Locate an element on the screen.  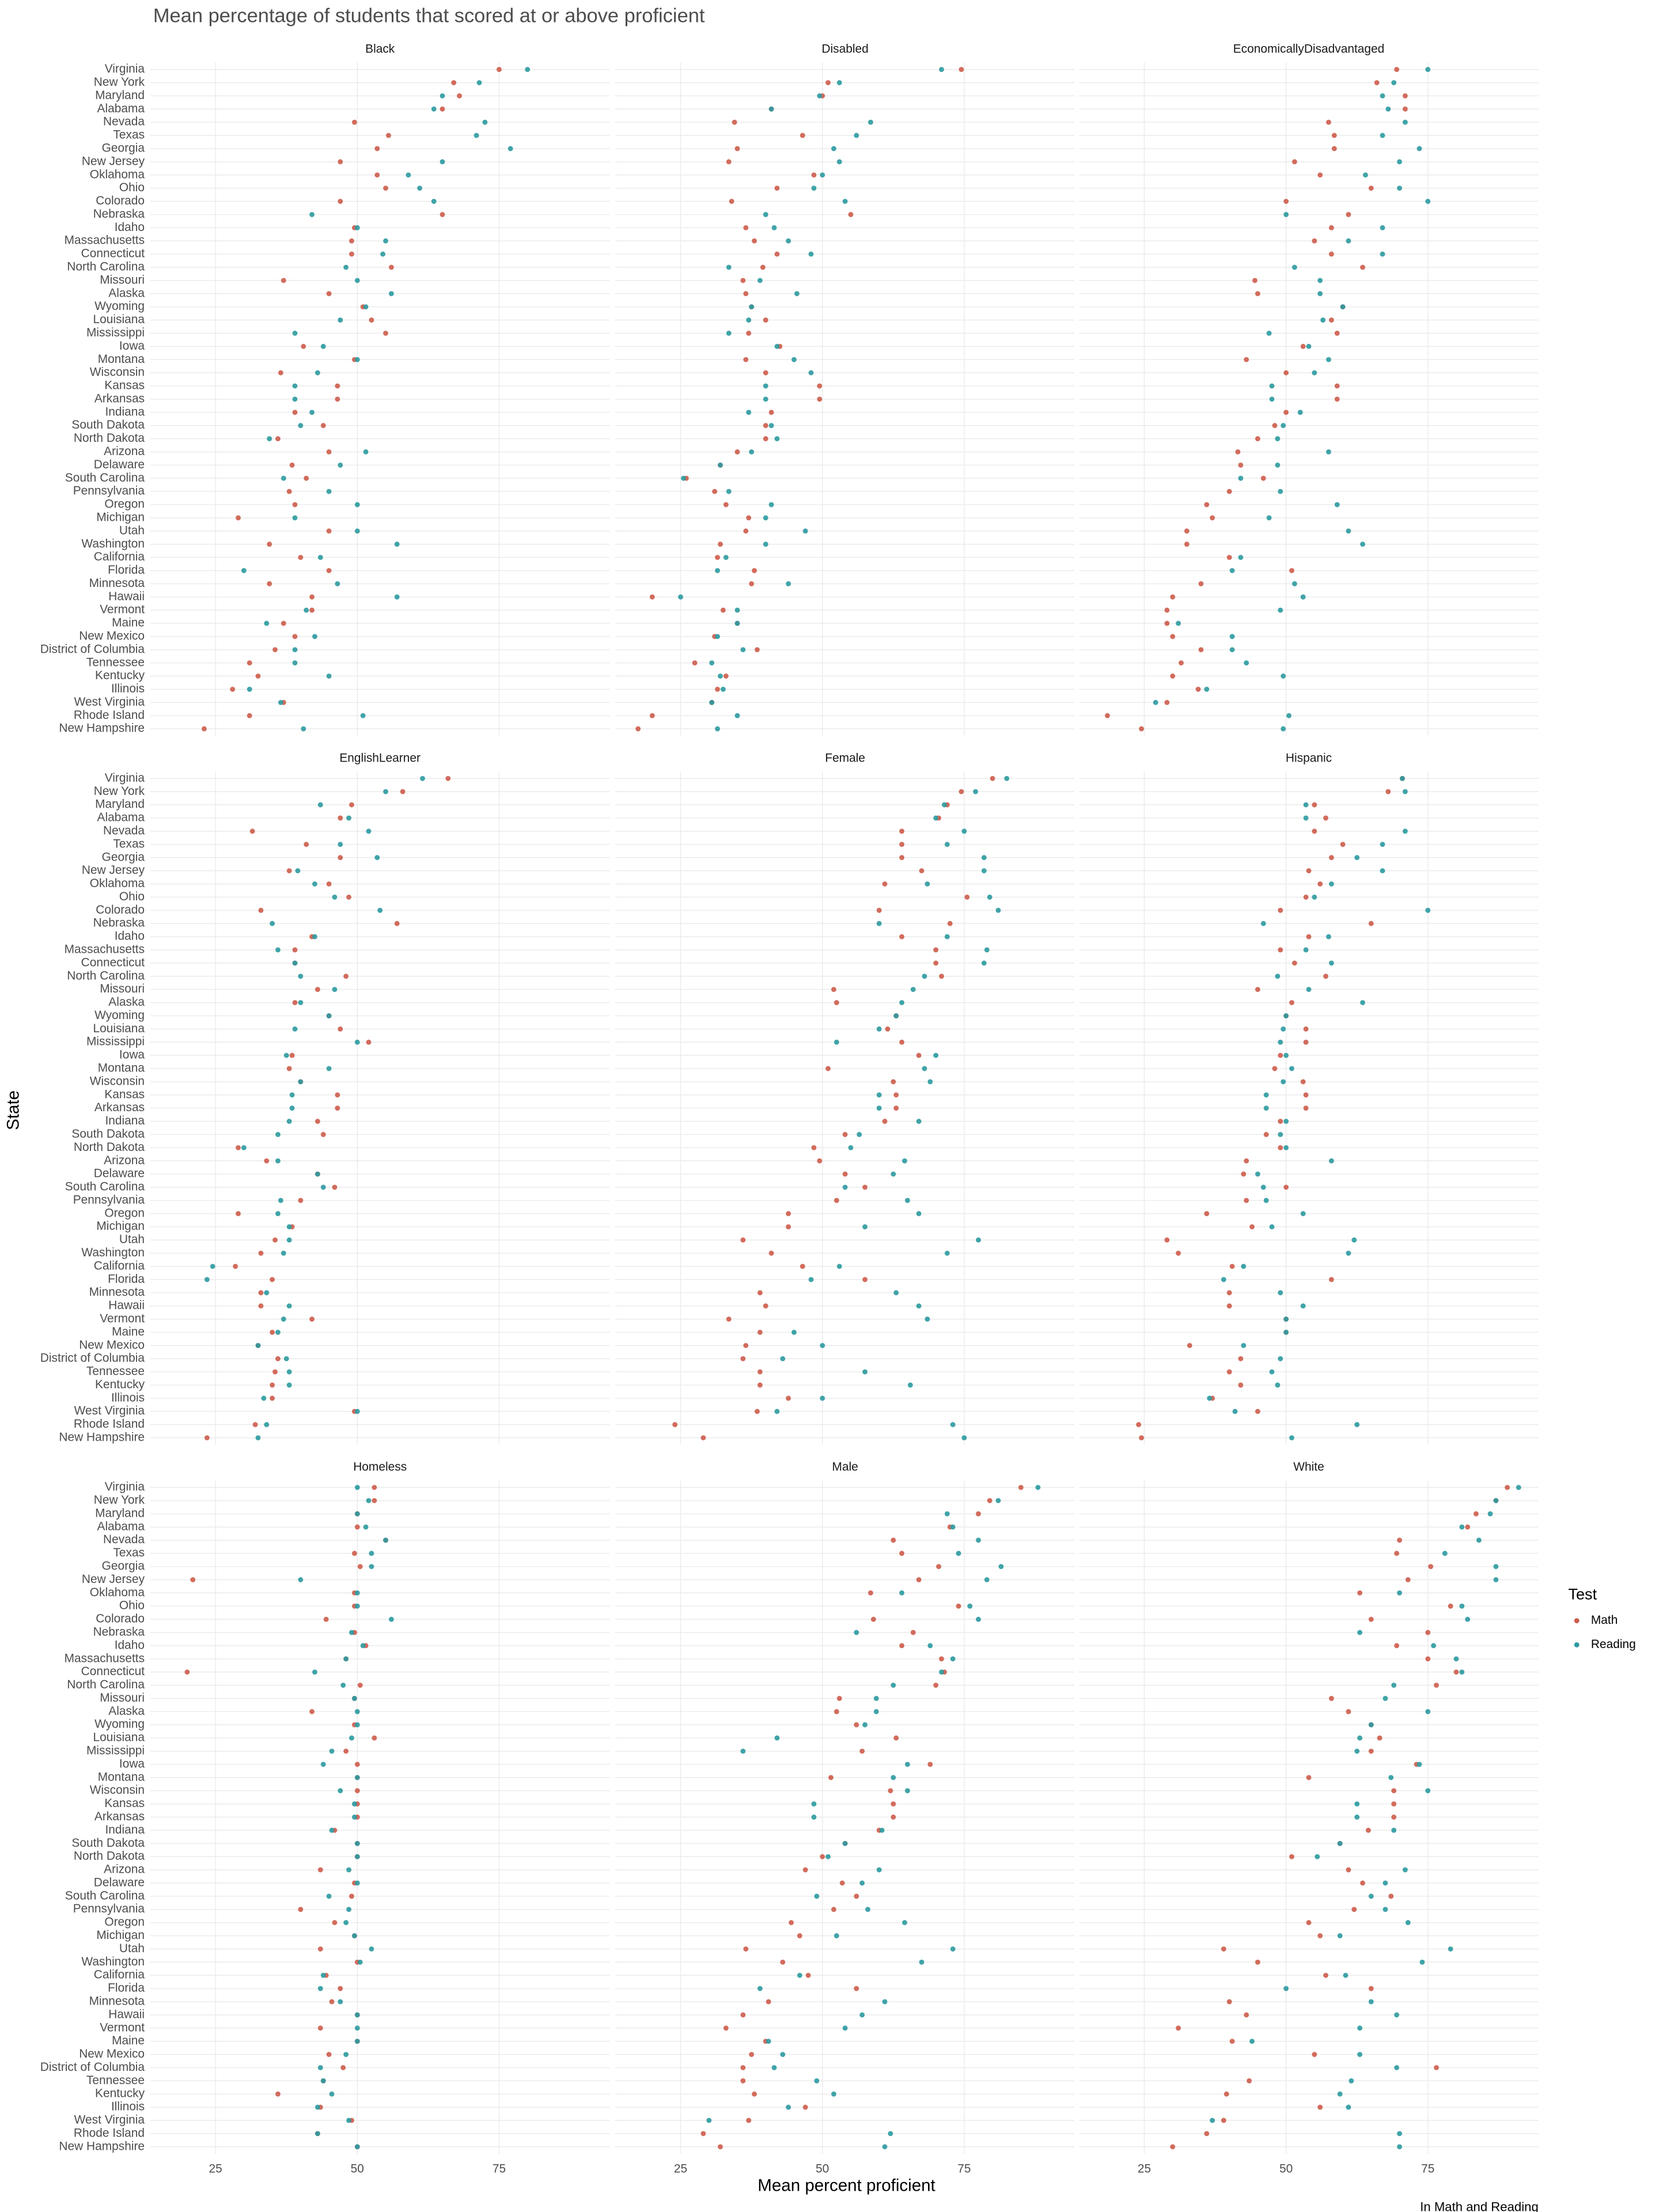
y-tick-label: Wisconsin is located at coordinates (117, 1790).